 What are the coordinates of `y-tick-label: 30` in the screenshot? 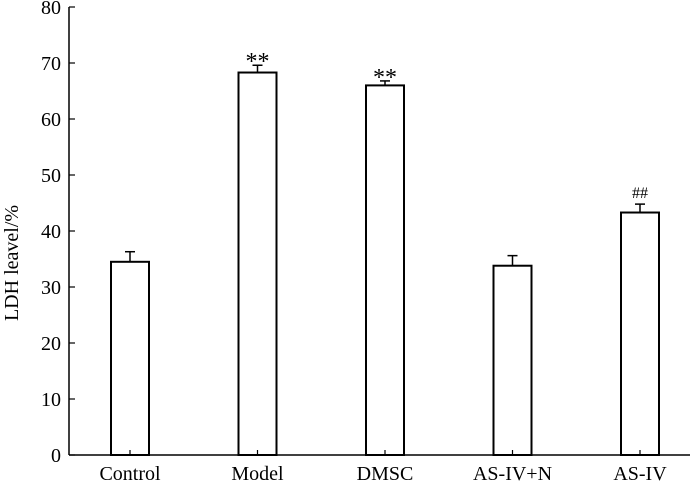 It's located at (51, 288).